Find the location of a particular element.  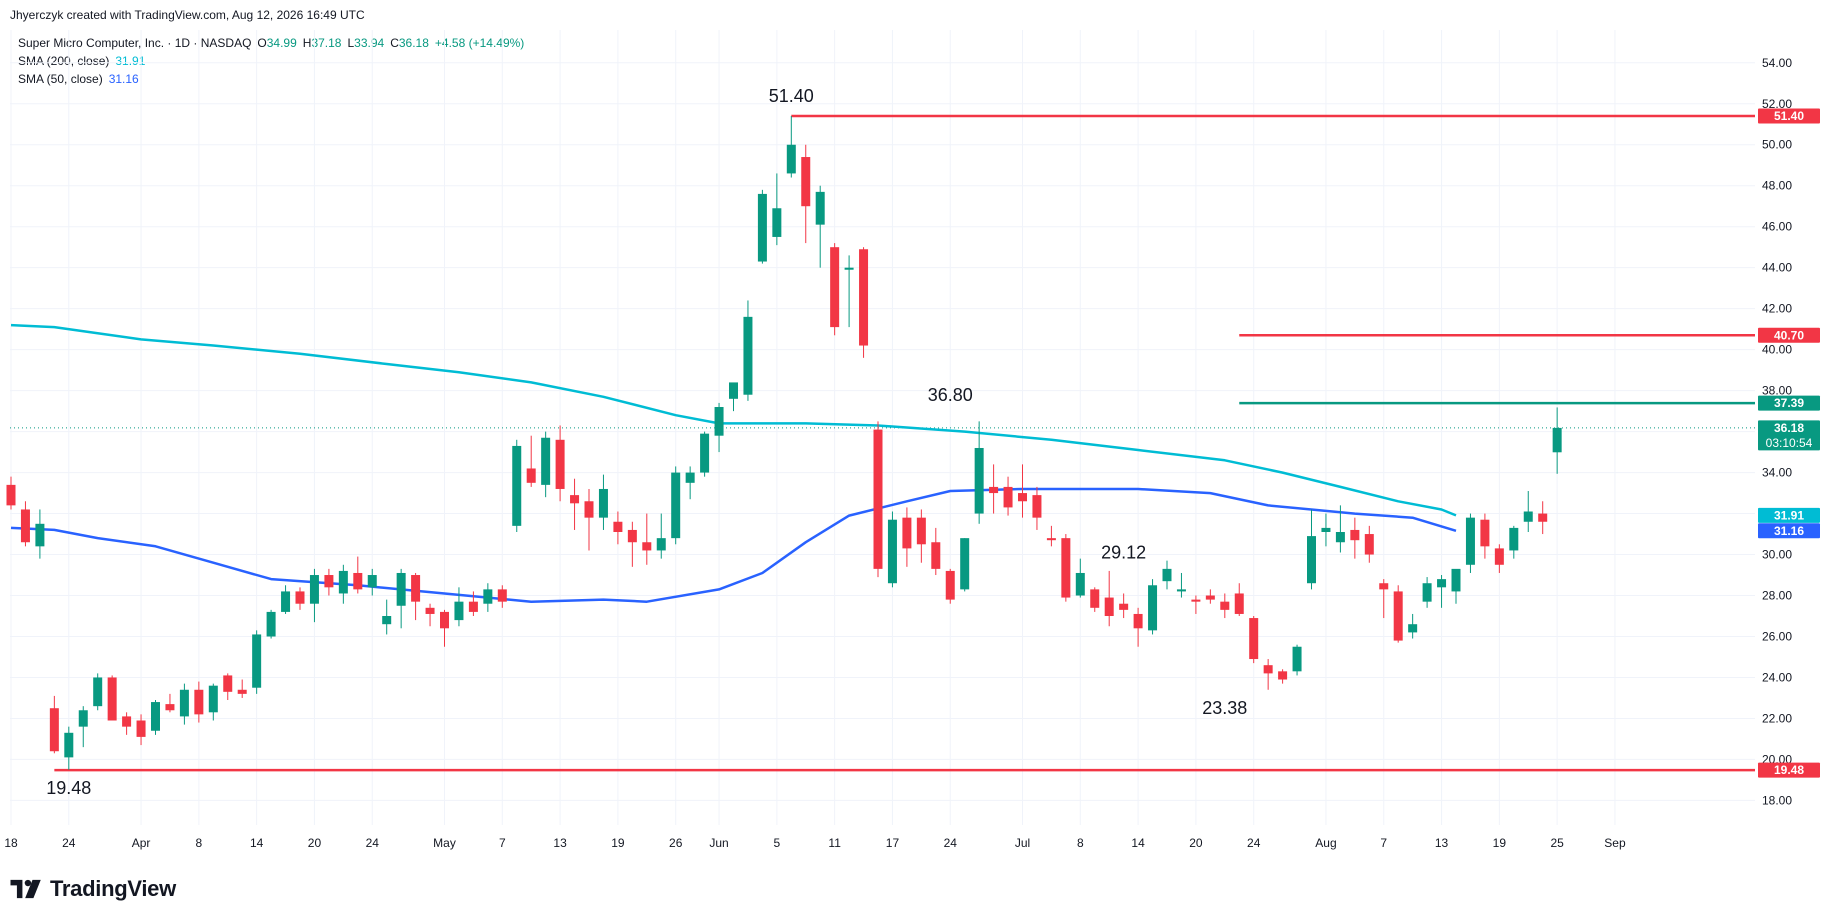

y-tick-label: 24.00 is located at coordinates (1777, 677).